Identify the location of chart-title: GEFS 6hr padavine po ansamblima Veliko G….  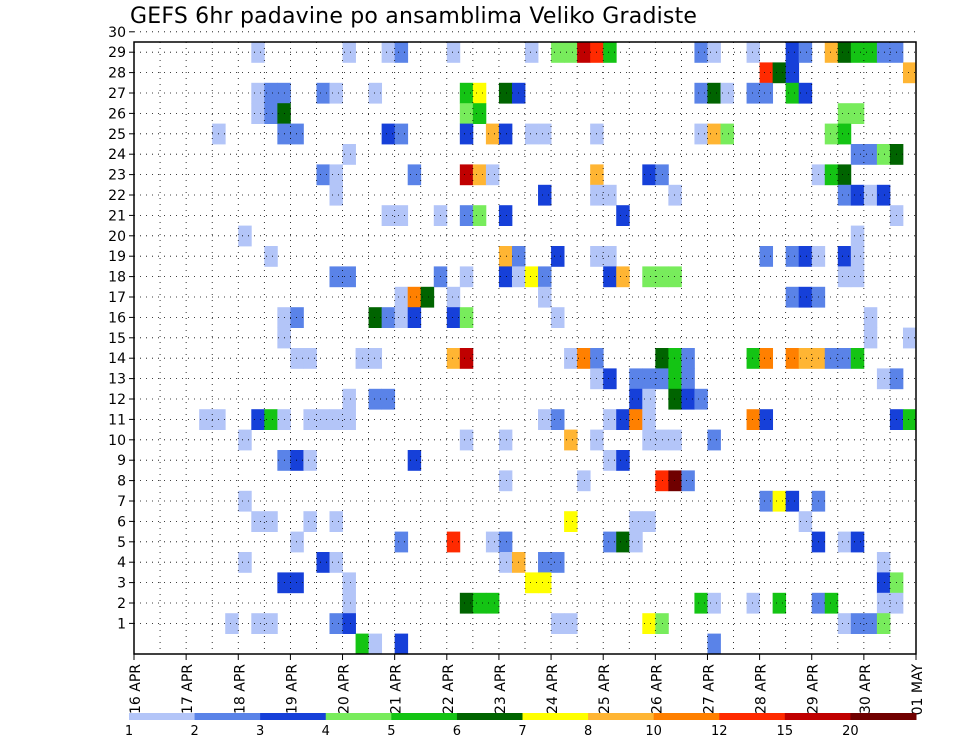
(414, 16).